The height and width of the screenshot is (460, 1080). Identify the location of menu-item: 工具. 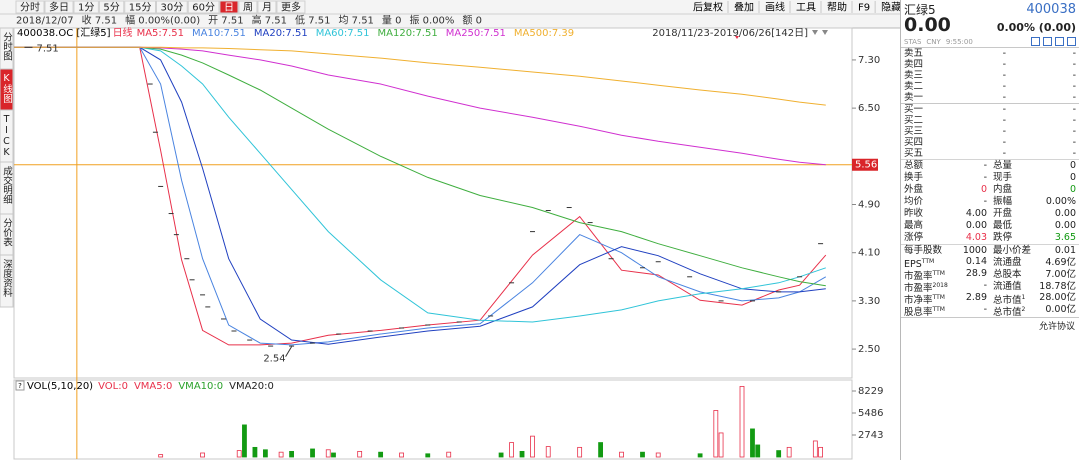
(806, 8).